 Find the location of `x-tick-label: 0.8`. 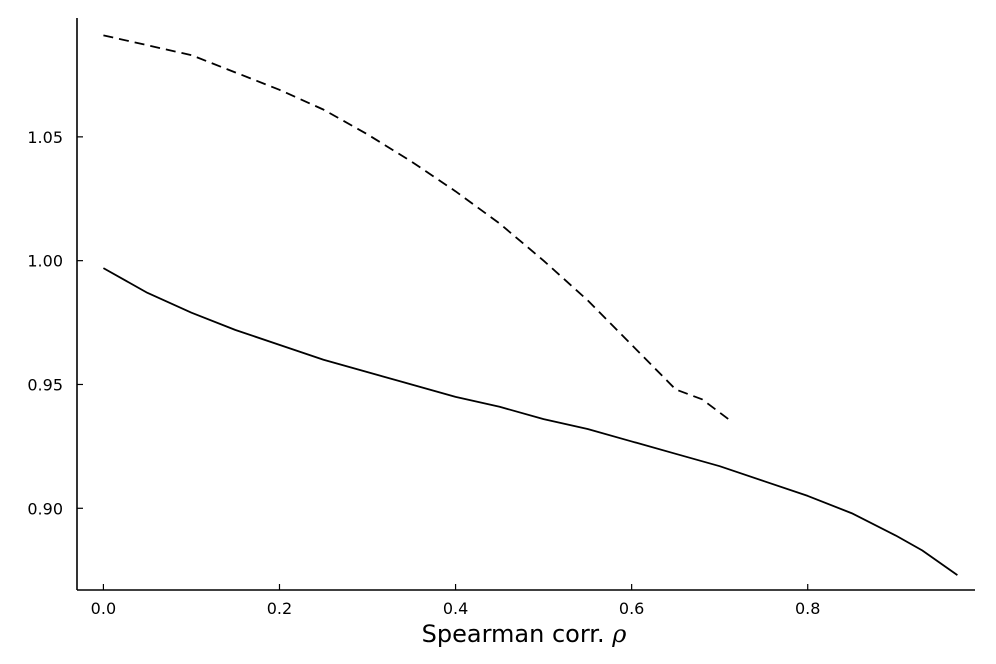

x-tick-label: 0.8 is located at coordinates (807, 608).